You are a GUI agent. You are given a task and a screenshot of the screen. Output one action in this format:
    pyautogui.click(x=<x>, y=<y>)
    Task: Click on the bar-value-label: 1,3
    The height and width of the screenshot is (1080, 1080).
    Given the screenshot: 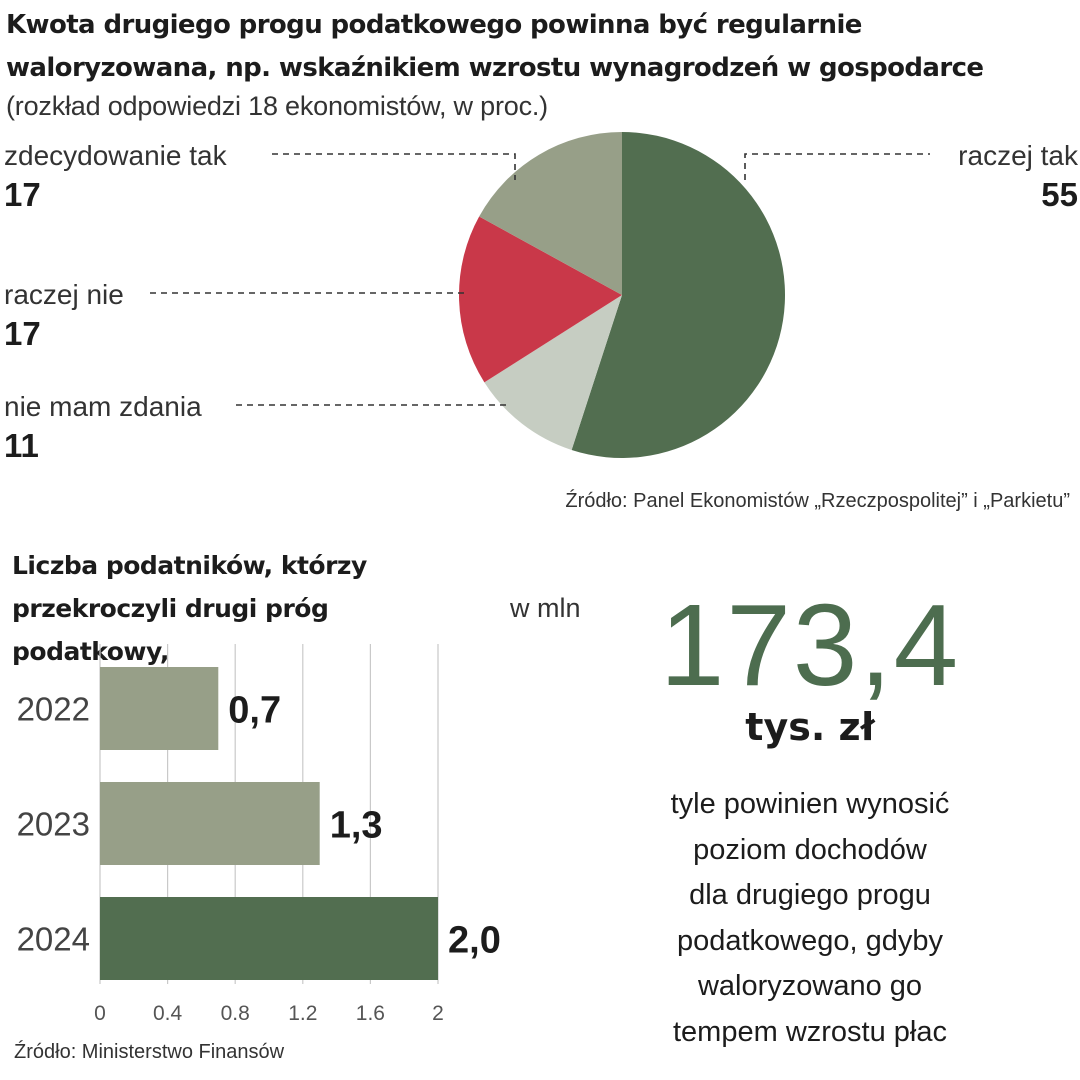 What is the action you would take?
    pyautogui.click(x=356, y=826)
    